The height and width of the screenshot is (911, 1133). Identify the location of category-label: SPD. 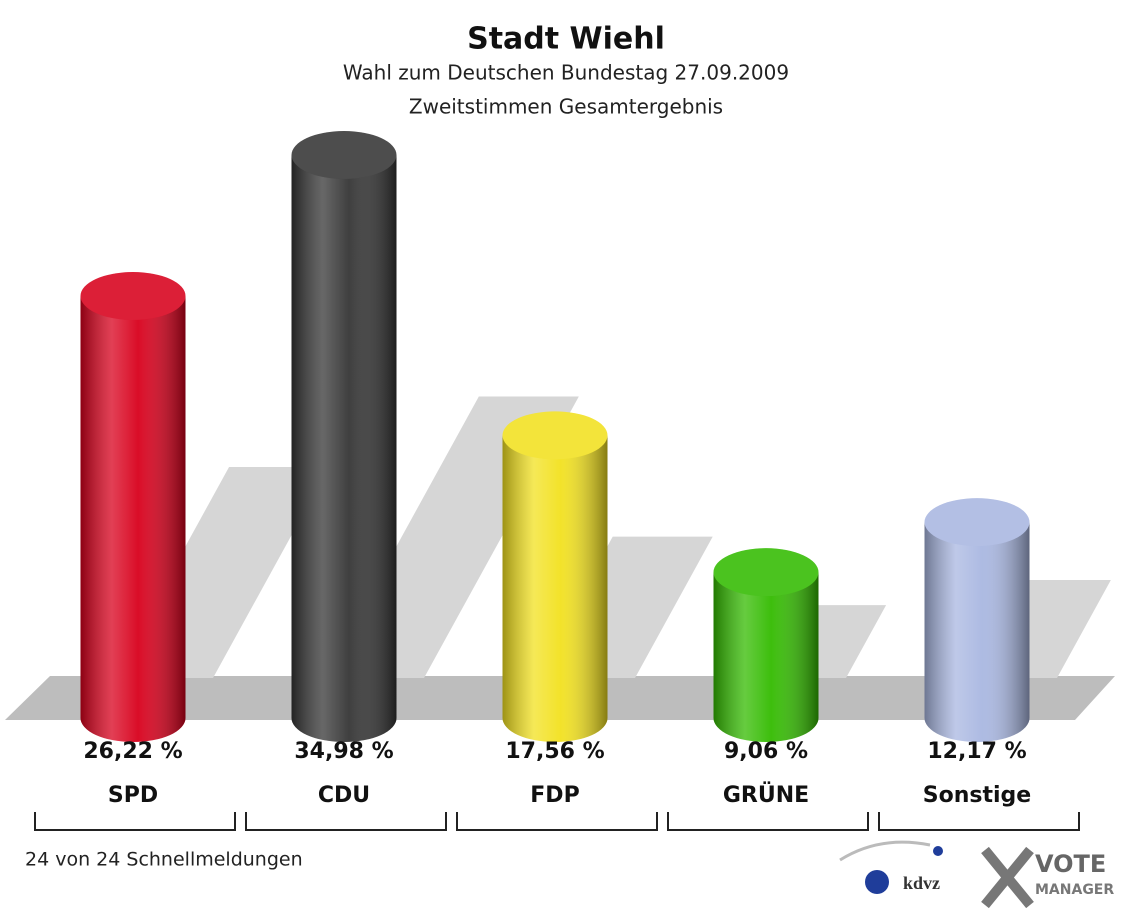
(133, 795).